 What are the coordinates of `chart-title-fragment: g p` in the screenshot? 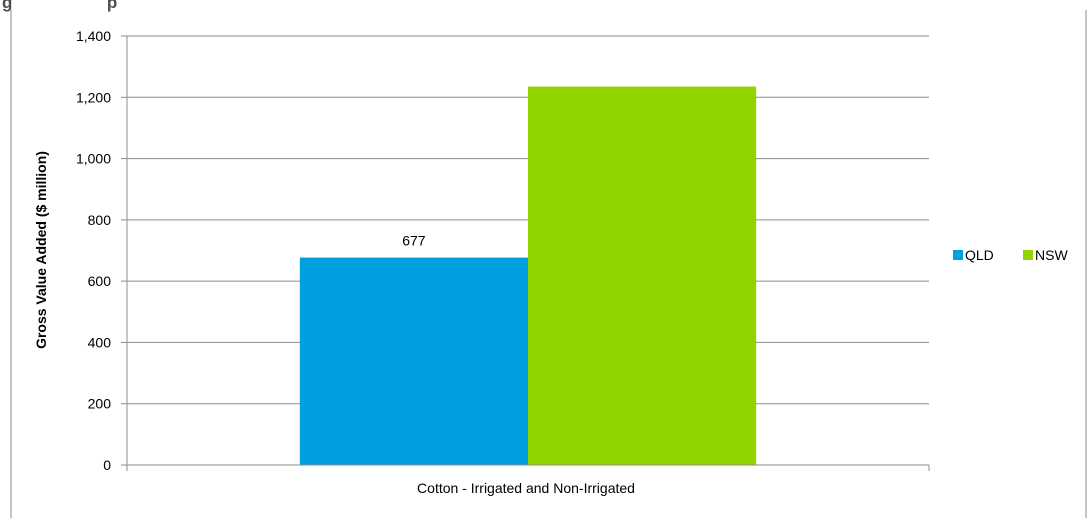 It's located at (59, 6).